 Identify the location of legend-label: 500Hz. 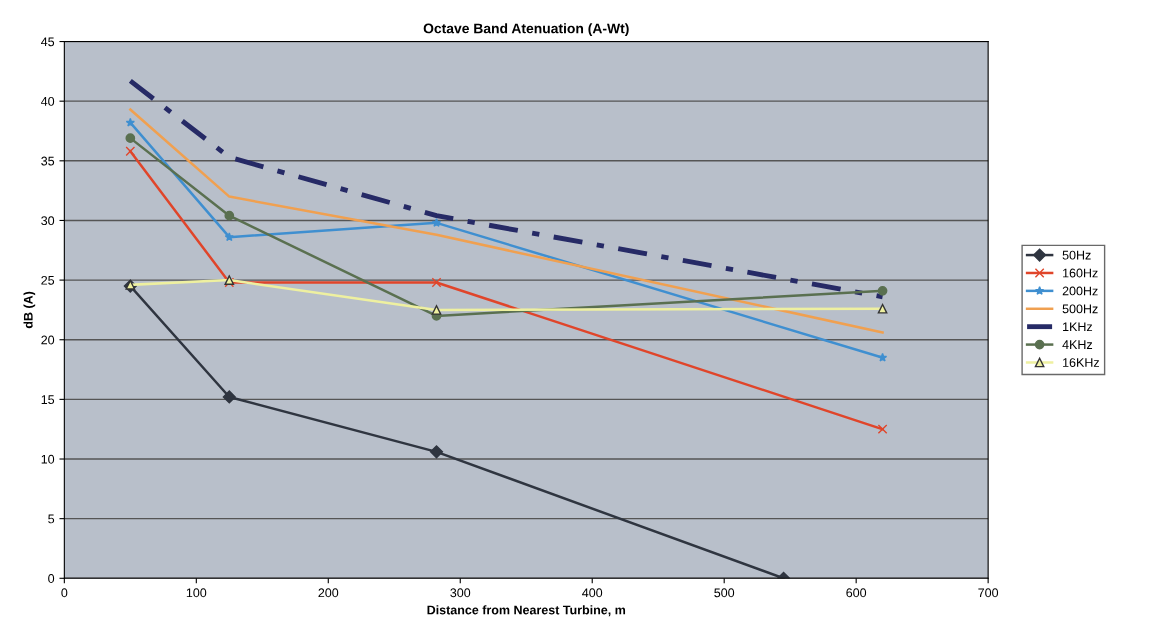
(1080, 309).